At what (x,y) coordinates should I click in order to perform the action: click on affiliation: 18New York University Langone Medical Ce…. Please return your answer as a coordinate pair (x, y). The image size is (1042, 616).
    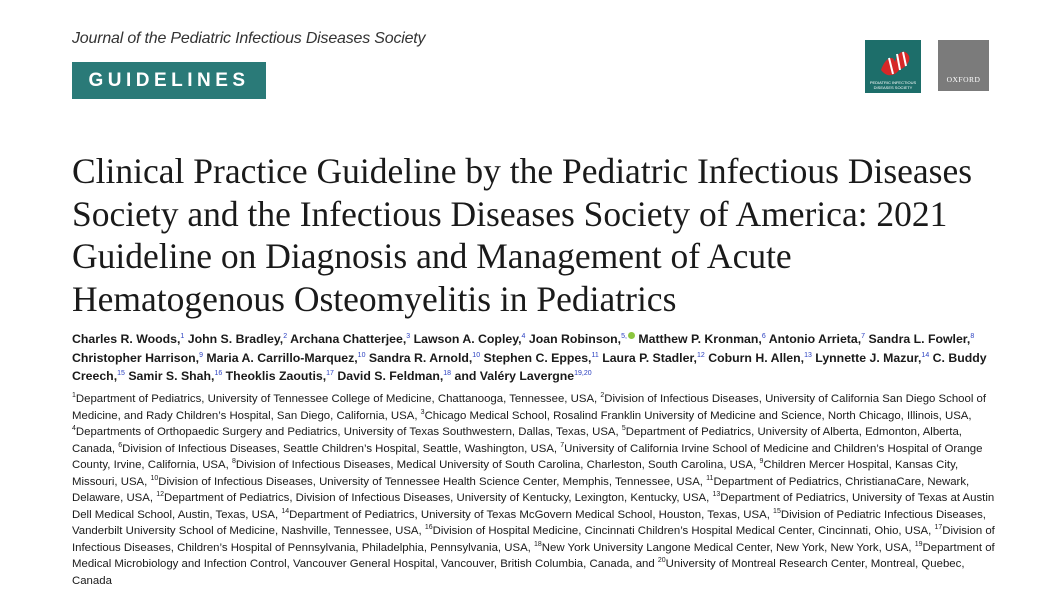
    Looking at the image, I should click on (724, 547).